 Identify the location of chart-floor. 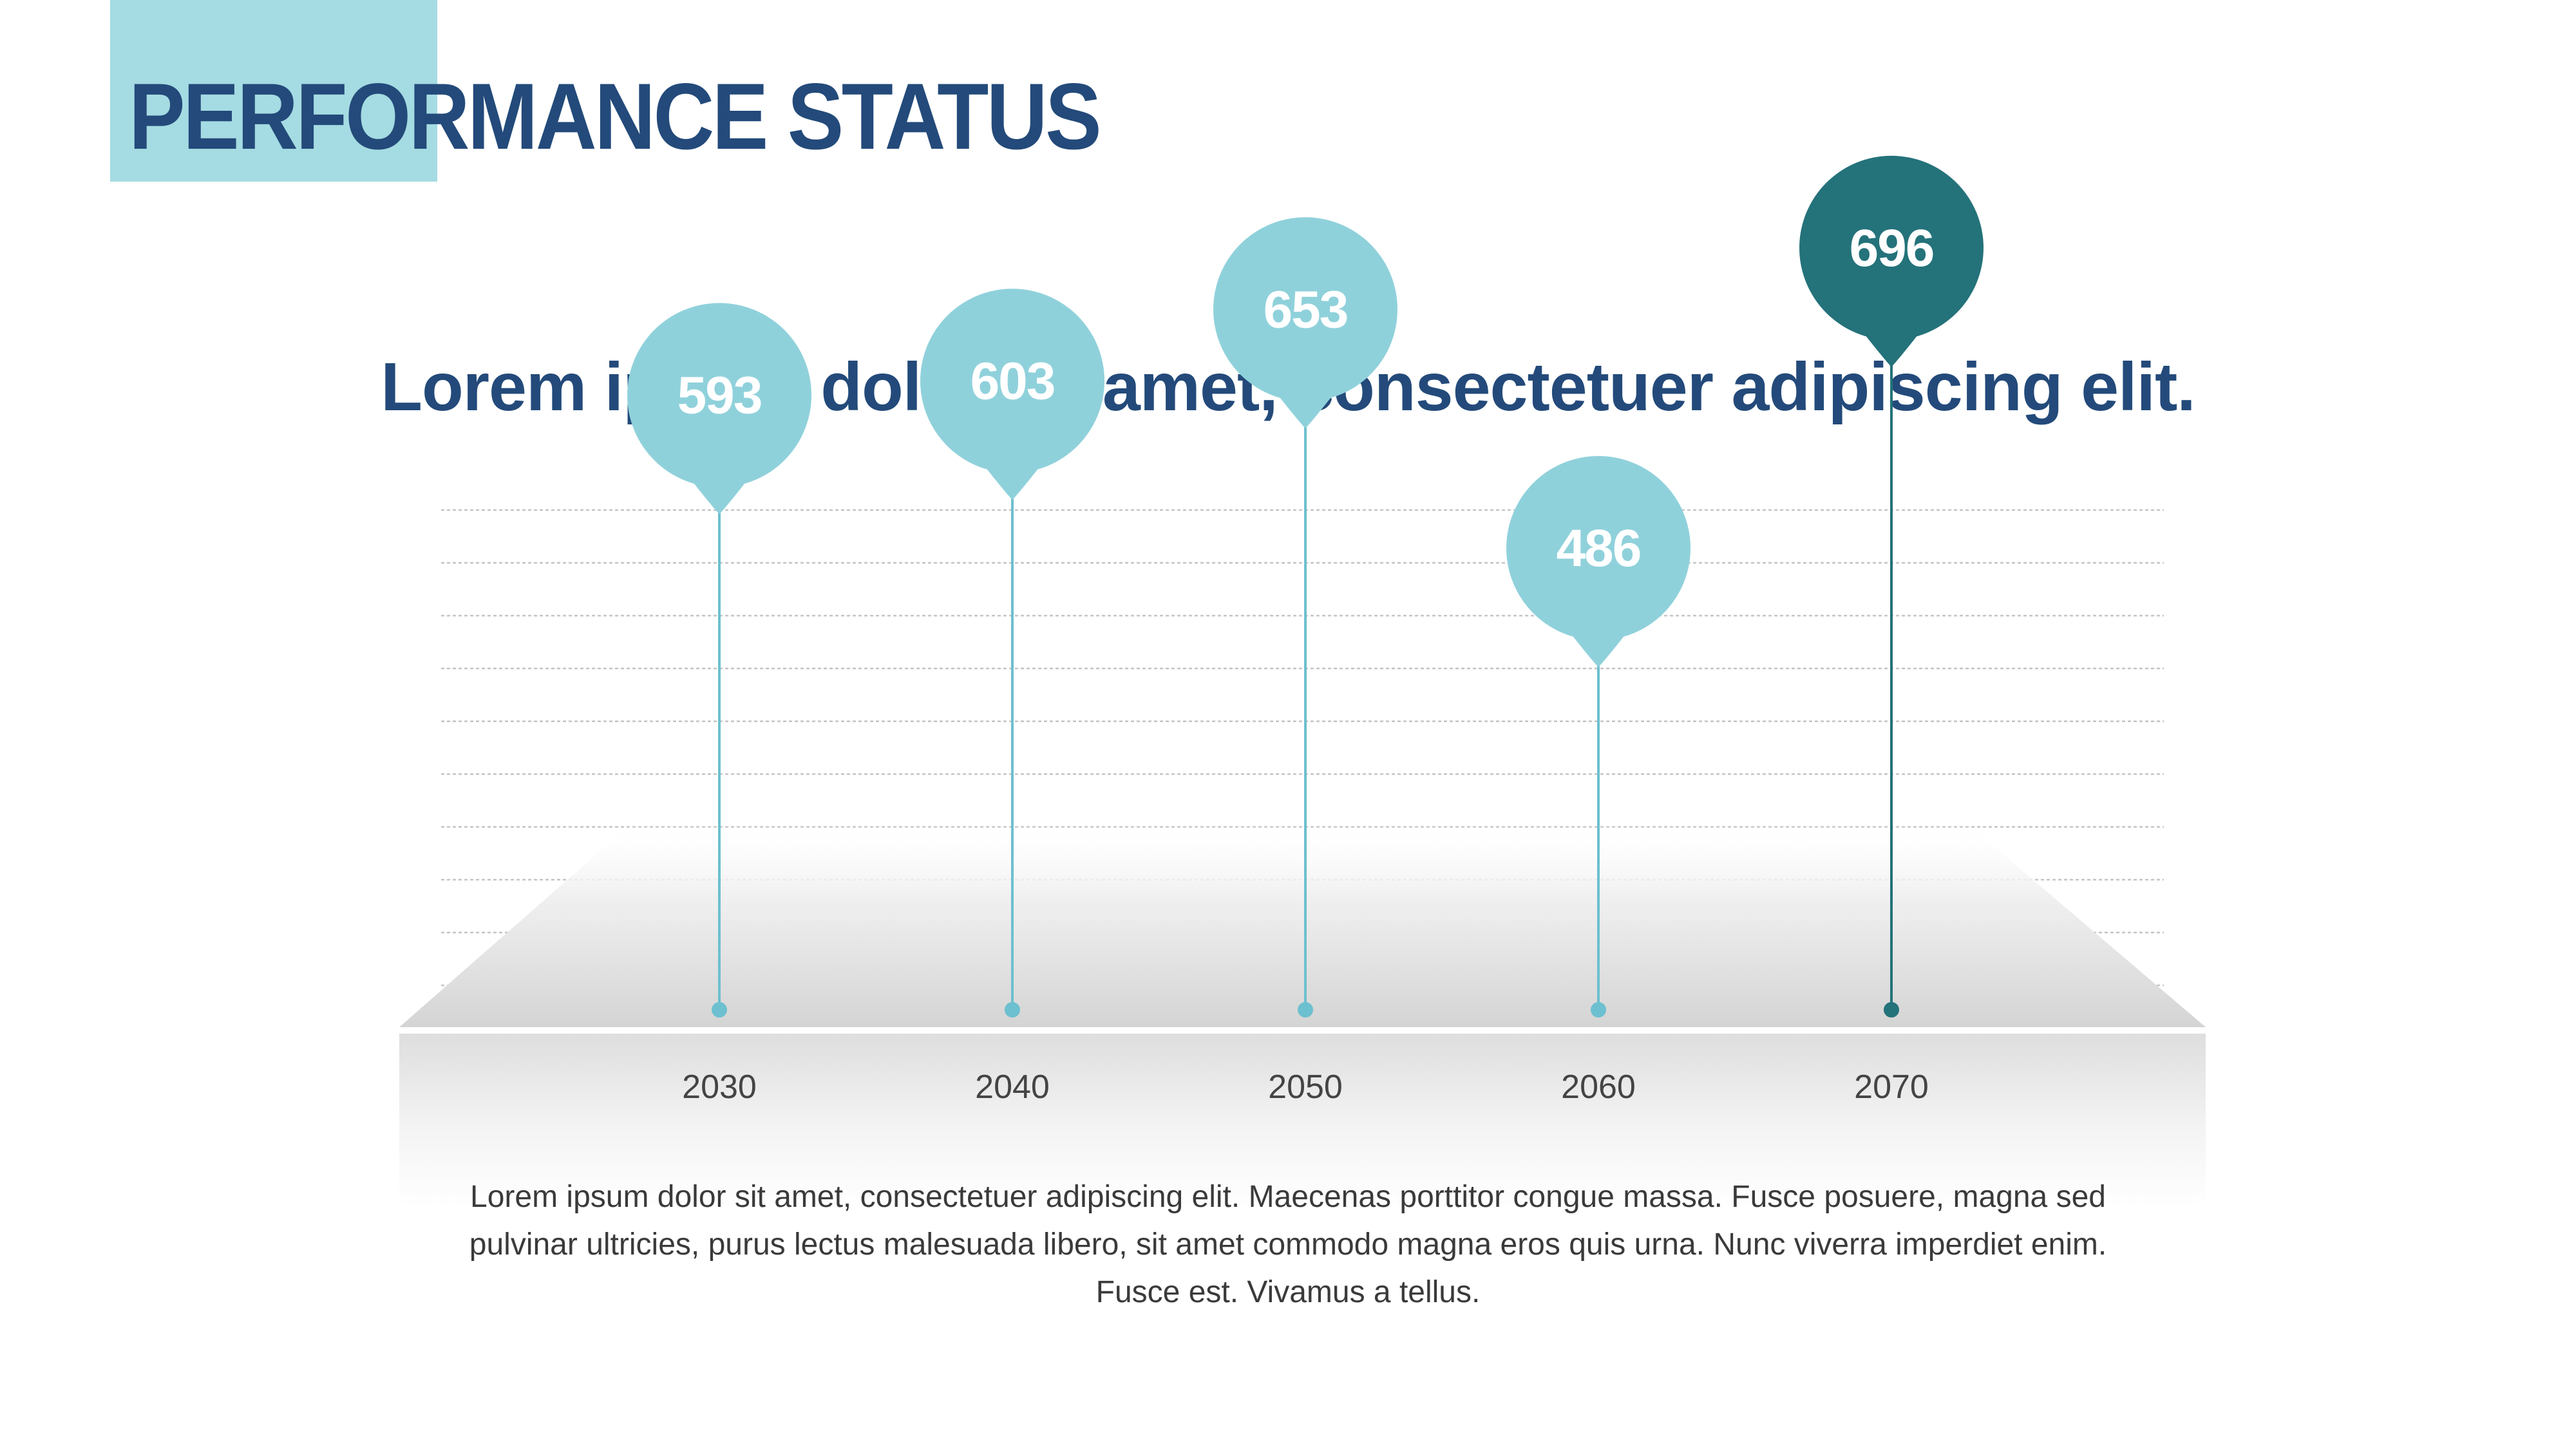
(1302, 924).